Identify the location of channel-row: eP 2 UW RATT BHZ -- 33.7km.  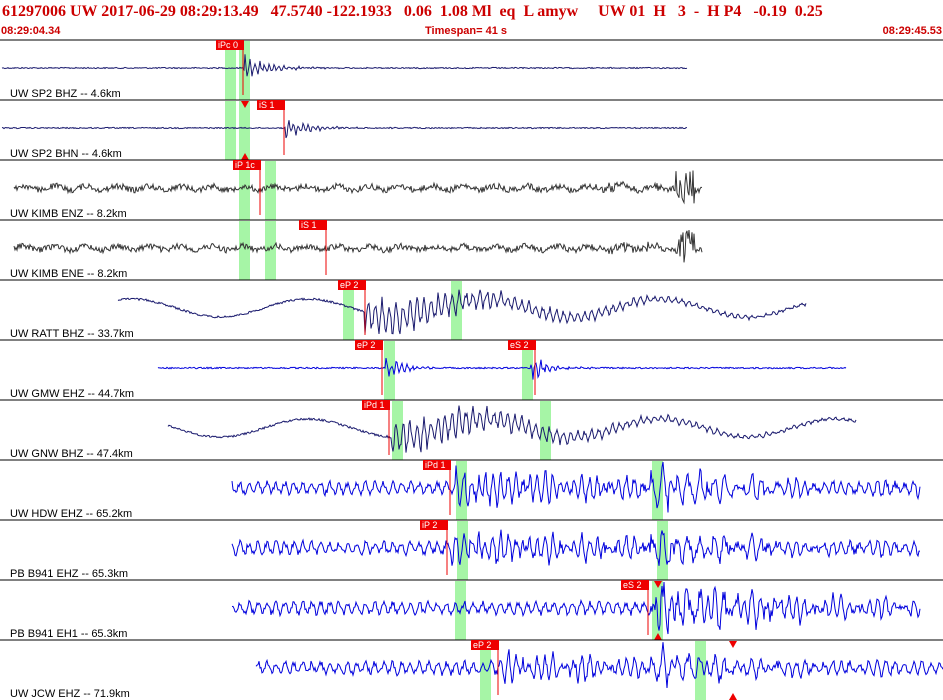
(471, 309).